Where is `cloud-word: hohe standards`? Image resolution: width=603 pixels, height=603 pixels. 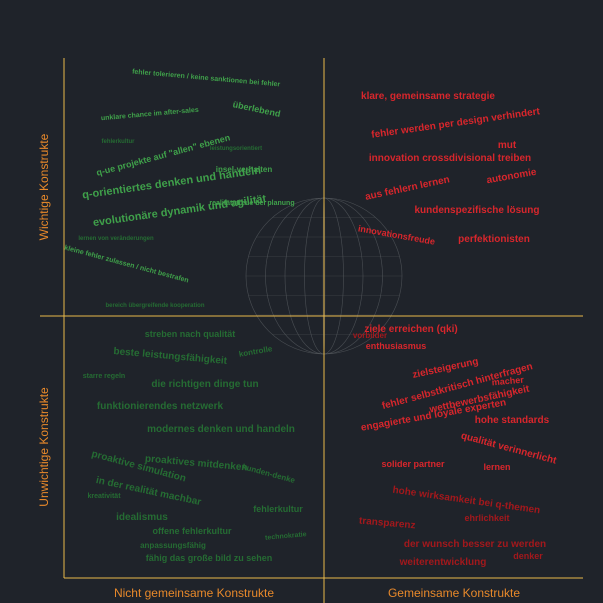
cloud-word: hohe standards is located at coordinates (512, 420).